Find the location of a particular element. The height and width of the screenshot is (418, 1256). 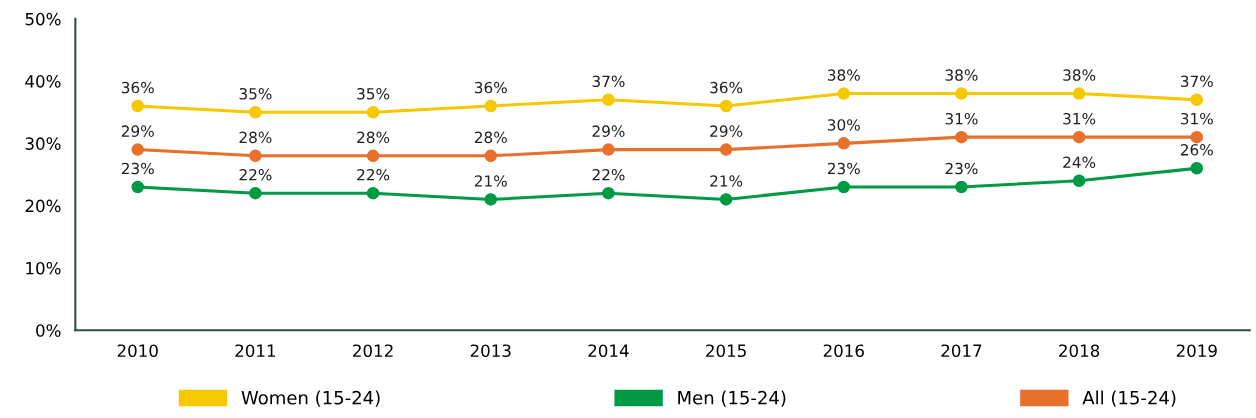

legend-label: All (15-24) is located at coordinates (1129, 398).